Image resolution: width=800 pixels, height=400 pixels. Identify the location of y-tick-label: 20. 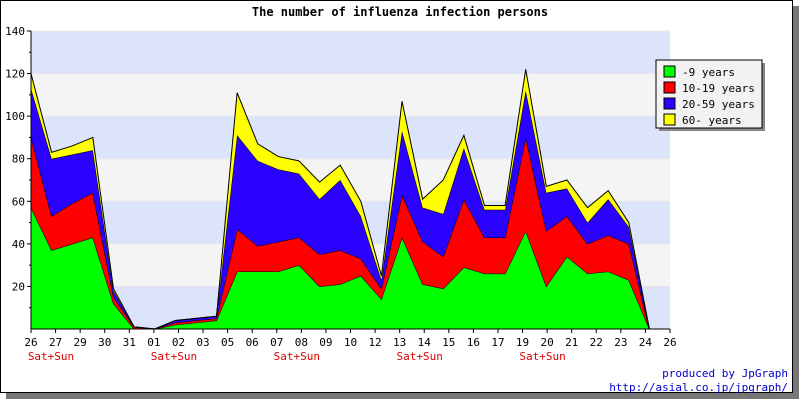
(18, 286).